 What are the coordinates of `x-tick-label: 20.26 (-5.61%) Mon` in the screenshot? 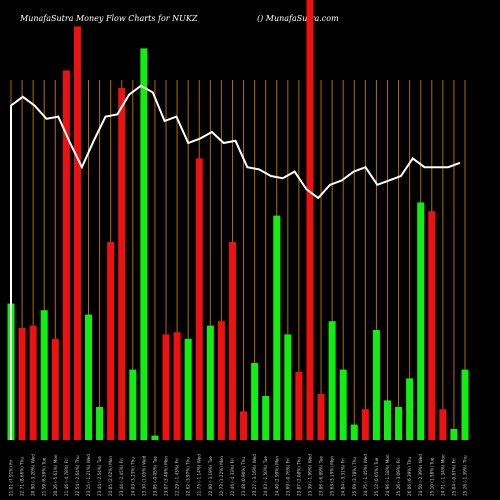 It's located at (55, 475).